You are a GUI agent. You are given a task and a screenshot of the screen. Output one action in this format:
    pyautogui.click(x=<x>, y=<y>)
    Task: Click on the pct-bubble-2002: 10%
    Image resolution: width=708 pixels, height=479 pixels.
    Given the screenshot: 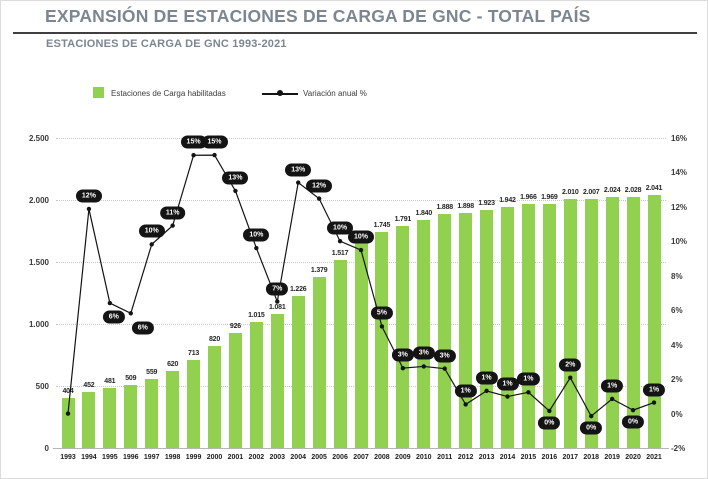 What is the action you would take?
    pyautogui.click(x=256, y=235)
    